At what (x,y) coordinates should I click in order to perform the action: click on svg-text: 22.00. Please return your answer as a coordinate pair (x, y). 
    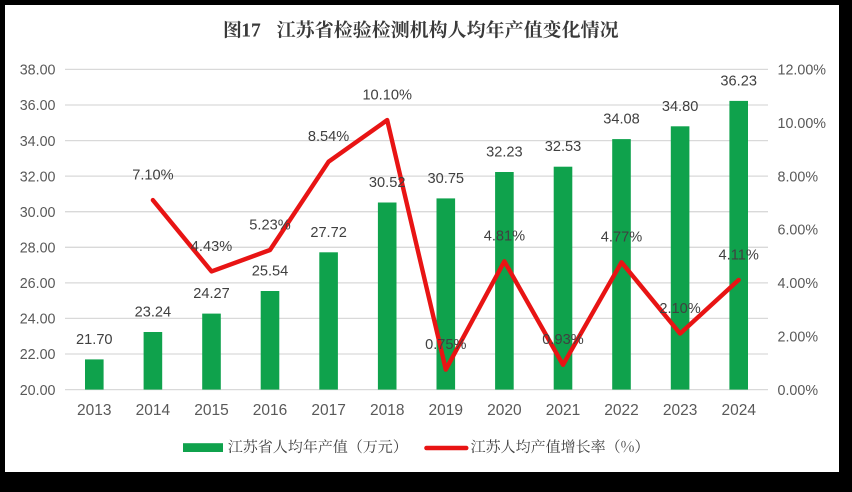
    Looking at the image, I should click on (38, 355).